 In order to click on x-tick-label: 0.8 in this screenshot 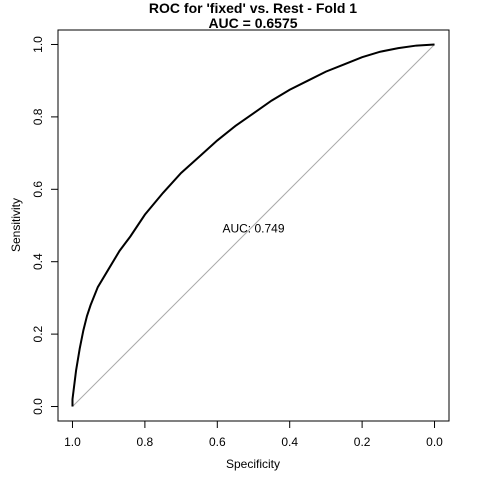, I will do `click(145, 442)`.